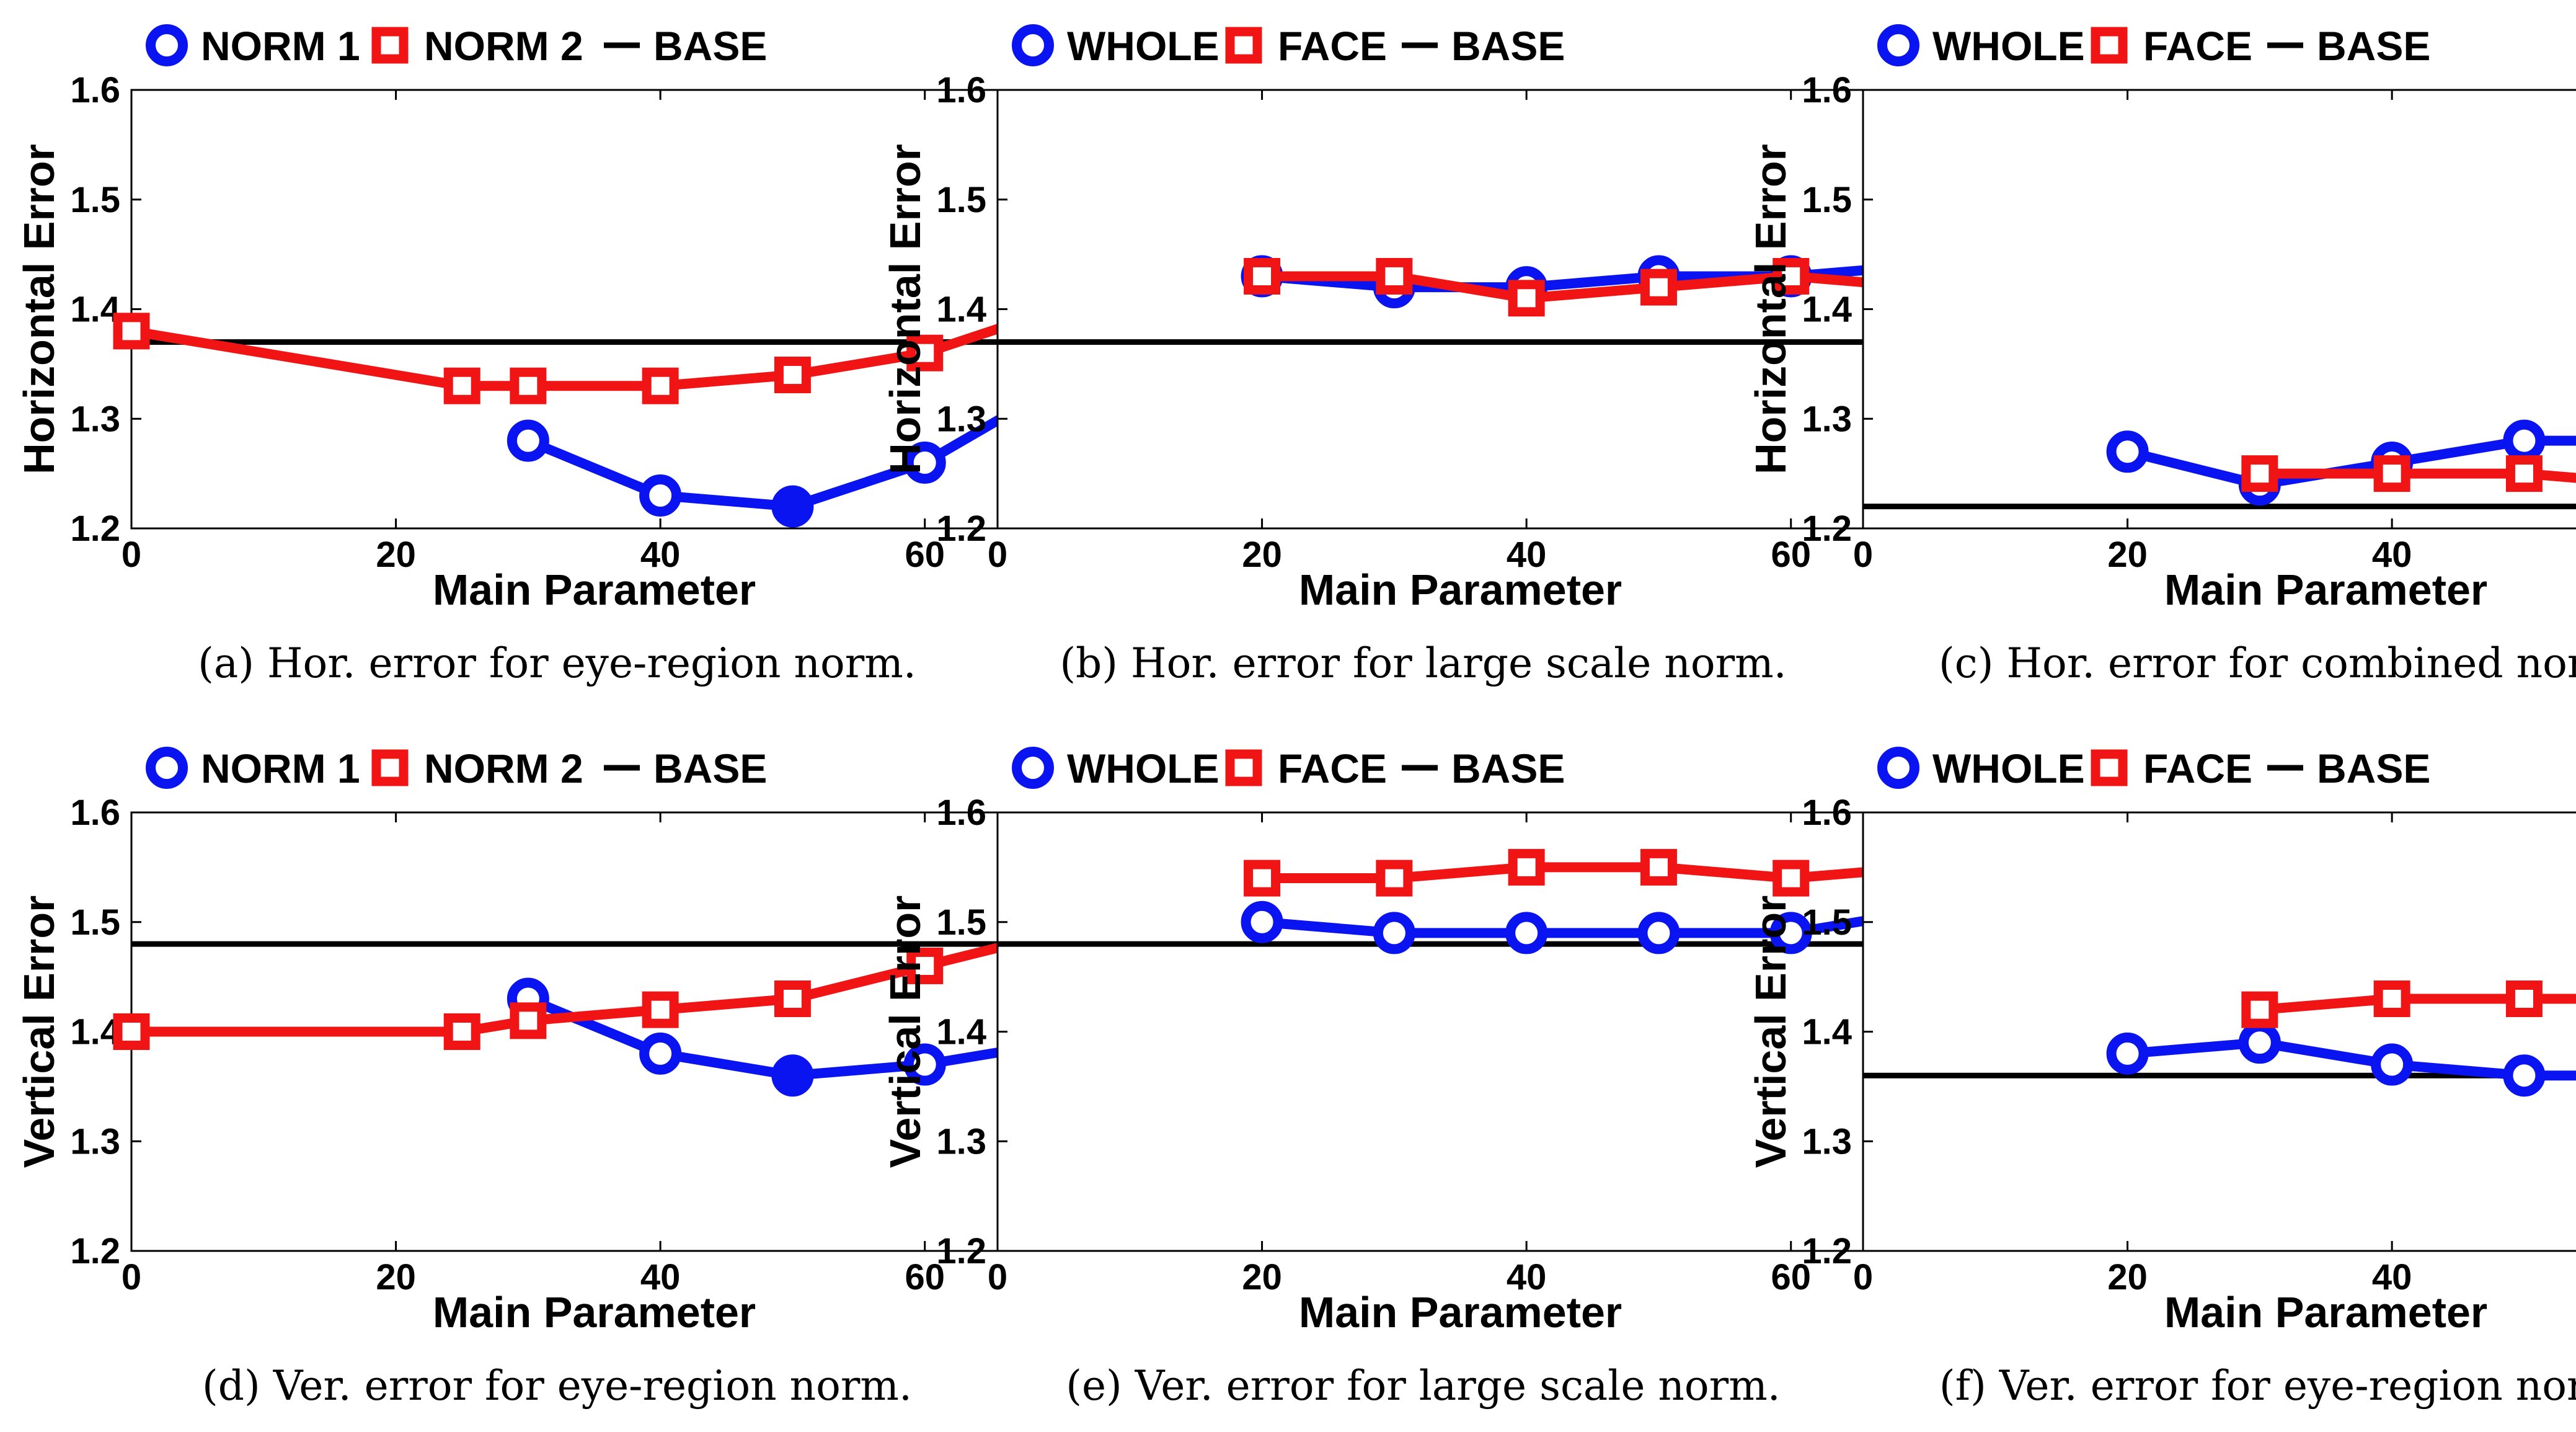 The width and height of the screenshot is (2576, 1432). Describe the element at coordinates (280, 46) in the screenshot. I see `legend-label-series1: NORM 1` at that location.